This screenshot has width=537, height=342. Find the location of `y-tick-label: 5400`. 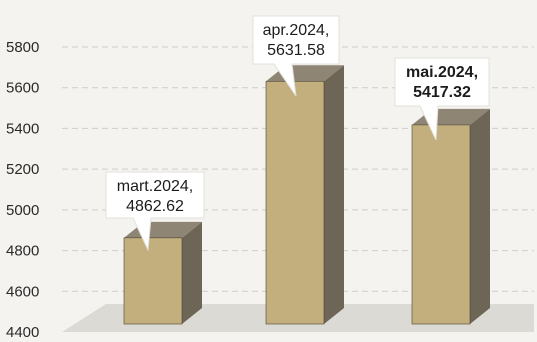

y-tick-label: 5400 is located at coordinates (22, 128).